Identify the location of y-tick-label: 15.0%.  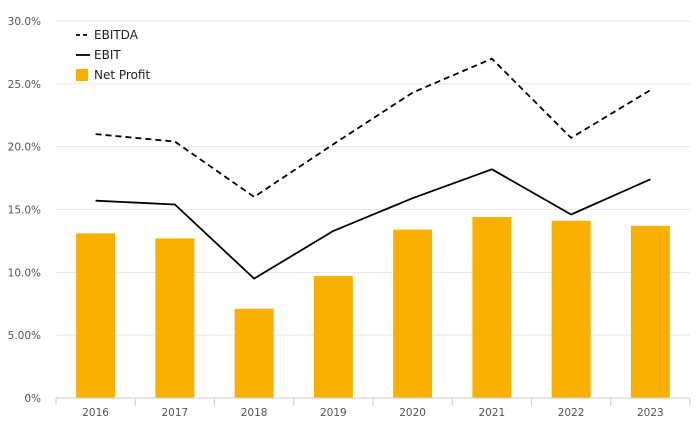
(24, 211).